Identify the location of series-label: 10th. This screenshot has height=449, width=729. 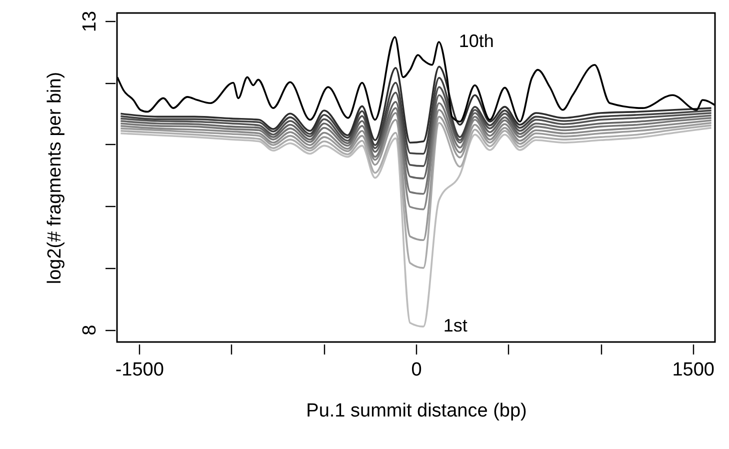
(476, 41).